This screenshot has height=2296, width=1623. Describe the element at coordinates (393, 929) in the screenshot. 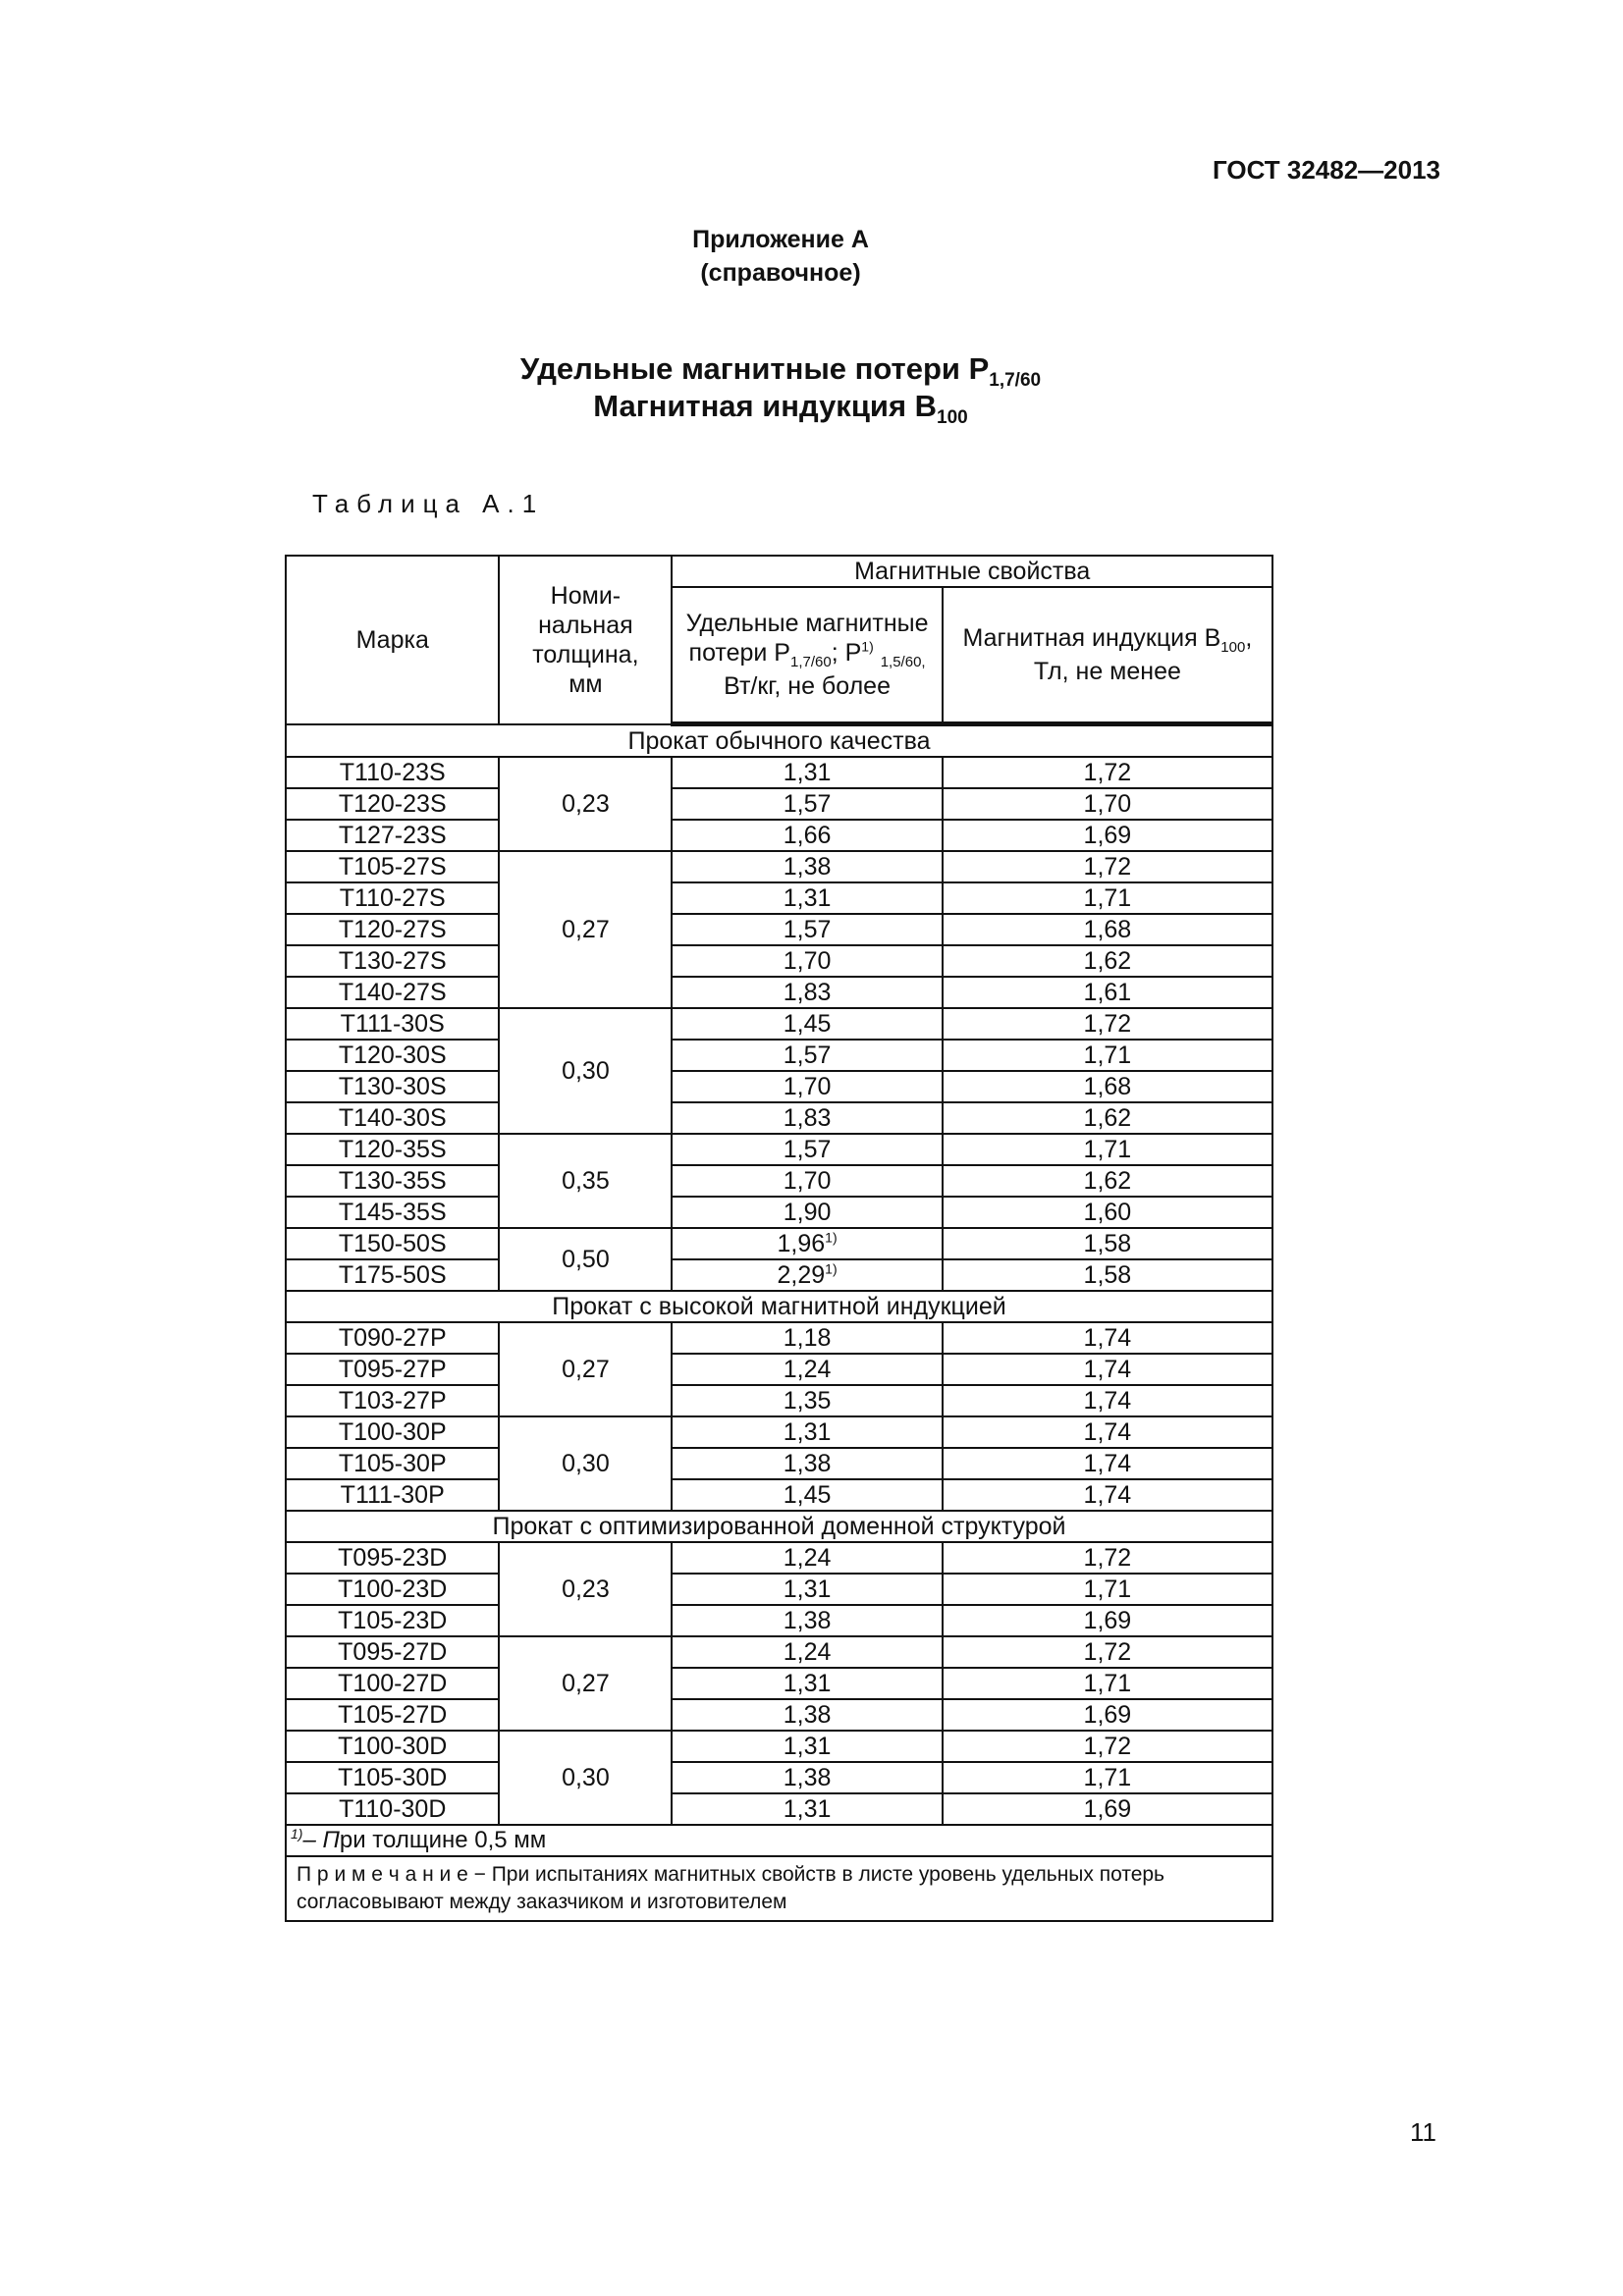

I see `cell-grade: Т120-27S` at that location.